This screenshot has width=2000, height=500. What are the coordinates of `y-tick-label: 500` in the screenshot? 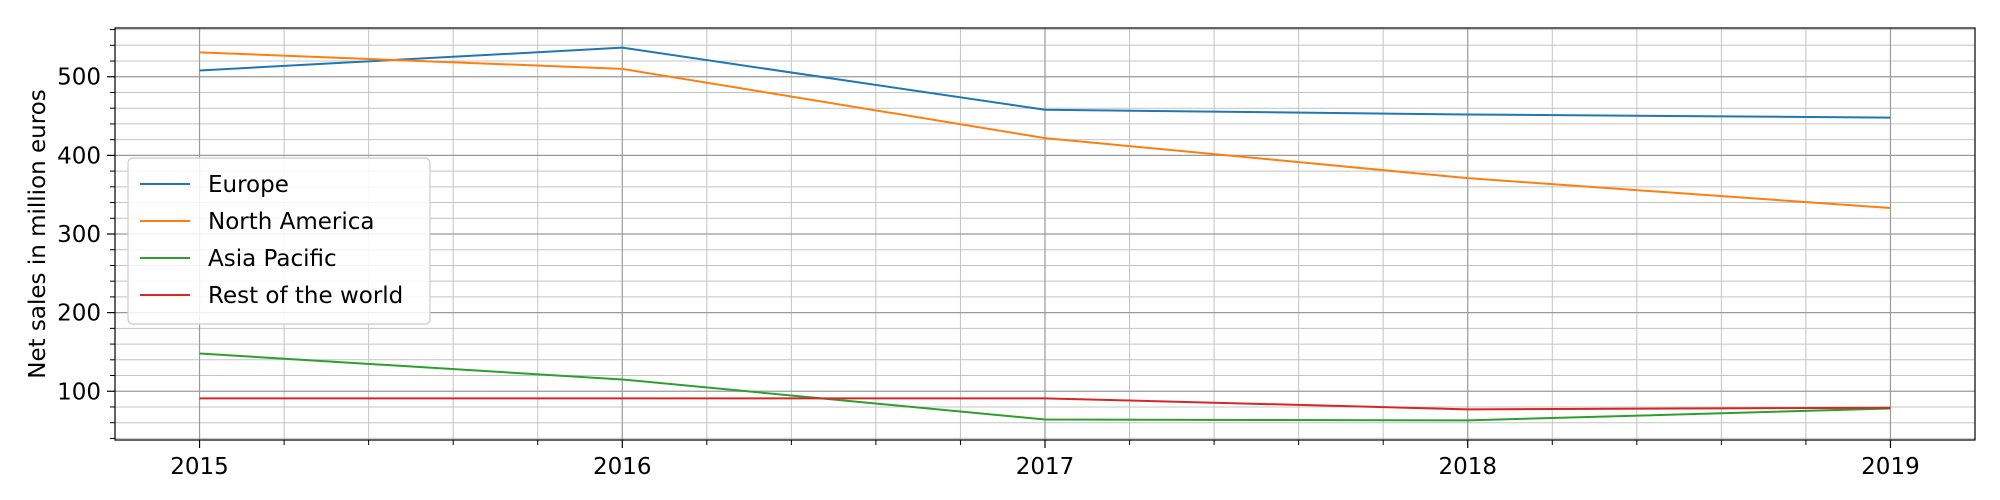 It's located at (79, 78).